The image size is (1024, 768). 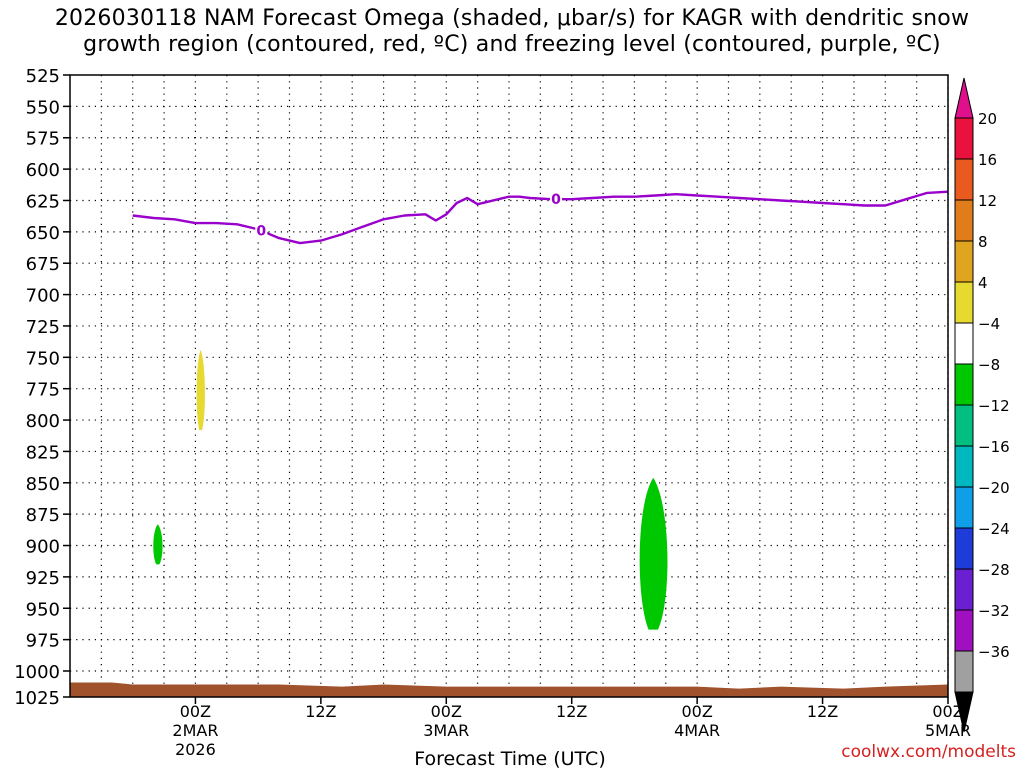 What do you see at coordinates (43, 107) in the screenshot?
I see `y-tick-label: 550` at bounding box center [43, 107].